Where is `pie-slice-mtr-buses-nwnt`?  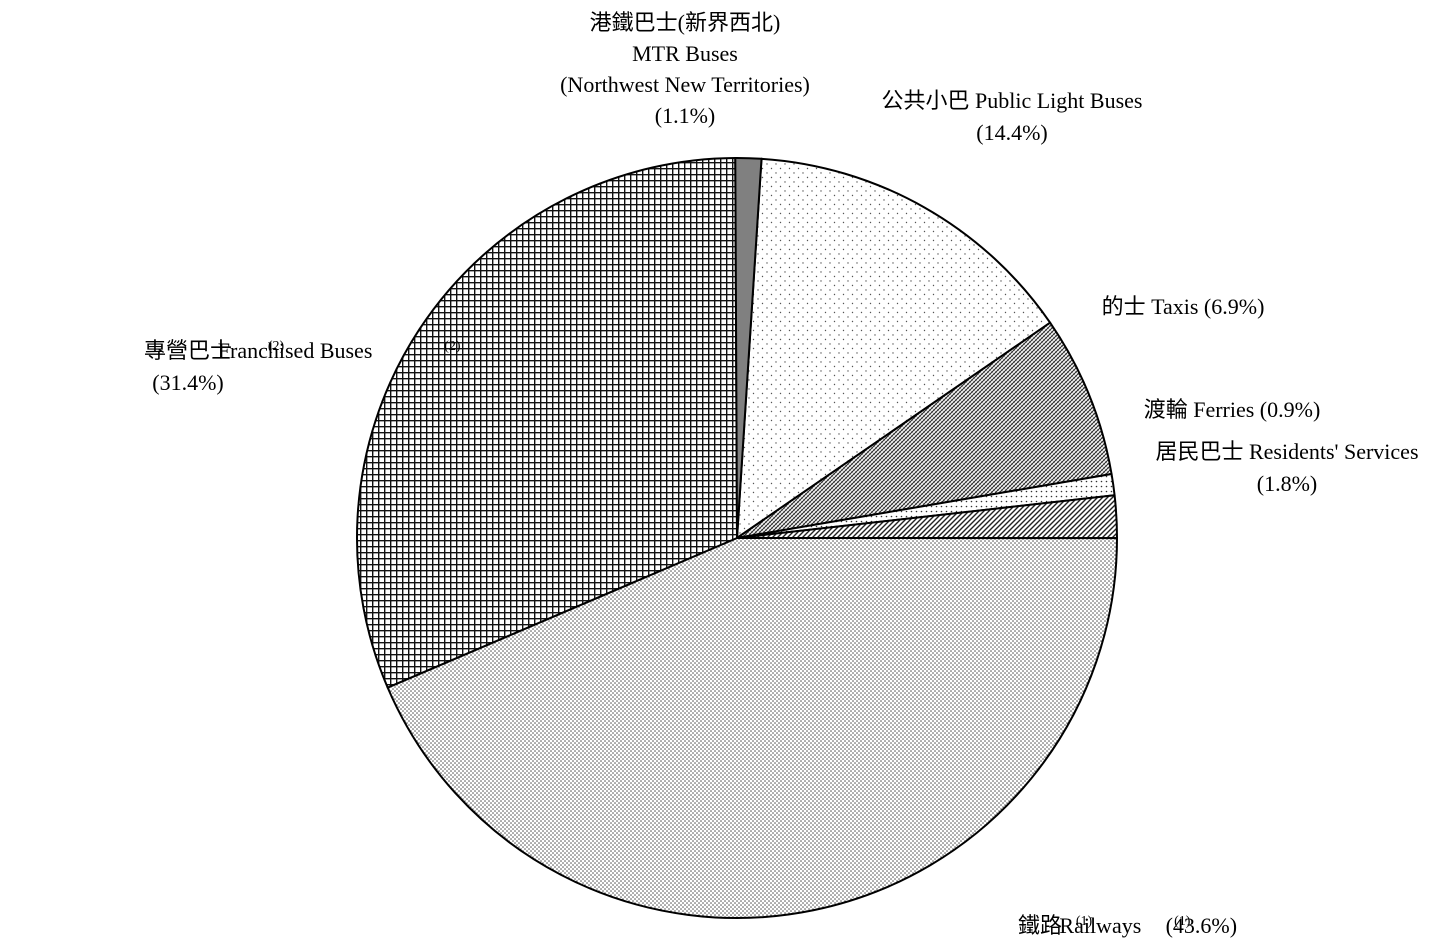 pie-slice-mtr-buses-nwnt is located at coordinates (748, 347).